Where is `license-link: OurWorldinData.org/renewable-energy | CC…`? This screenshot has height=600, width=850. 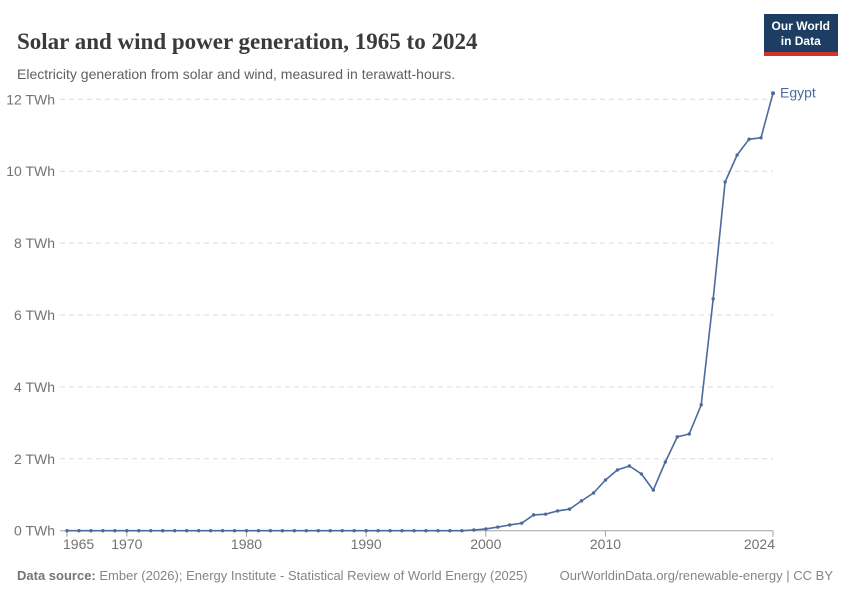 license-link: OurWorldinData.org/renewable-energy | CC… is located at coordinates (696, 575).